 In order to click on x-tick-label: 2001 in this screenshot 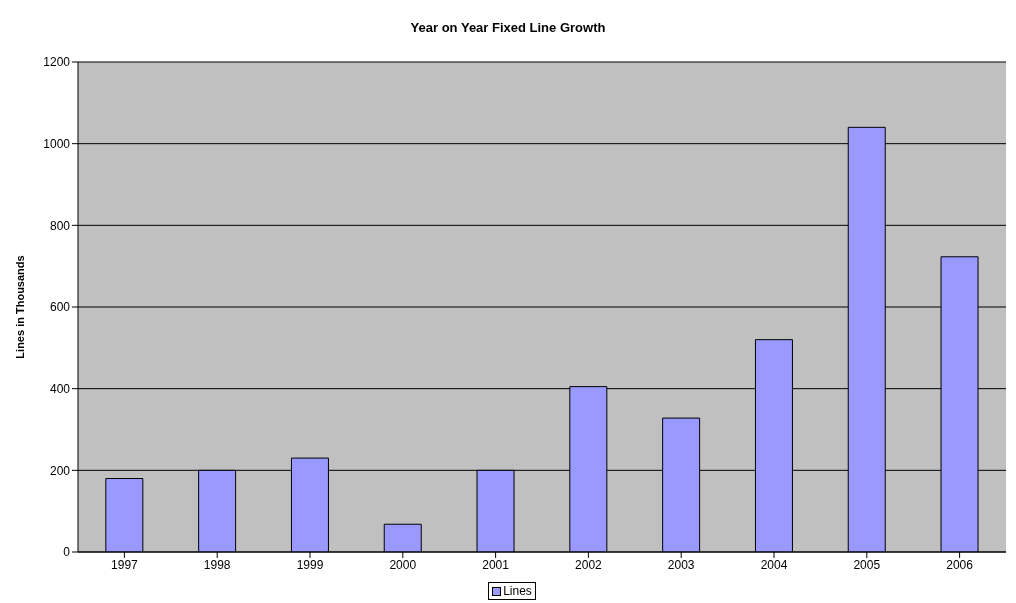, I will do `click(496, 564)`.